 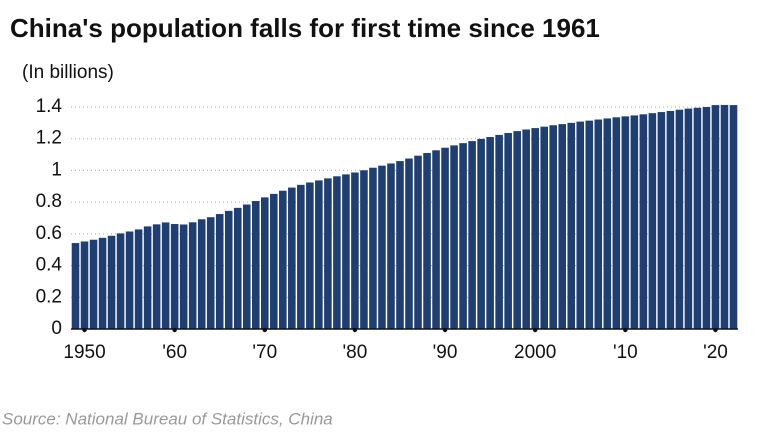 What do you see at coordinates (56, 169) in the screenshot?
I see `y-tick-label: 1` at bounding box center [56, 169].